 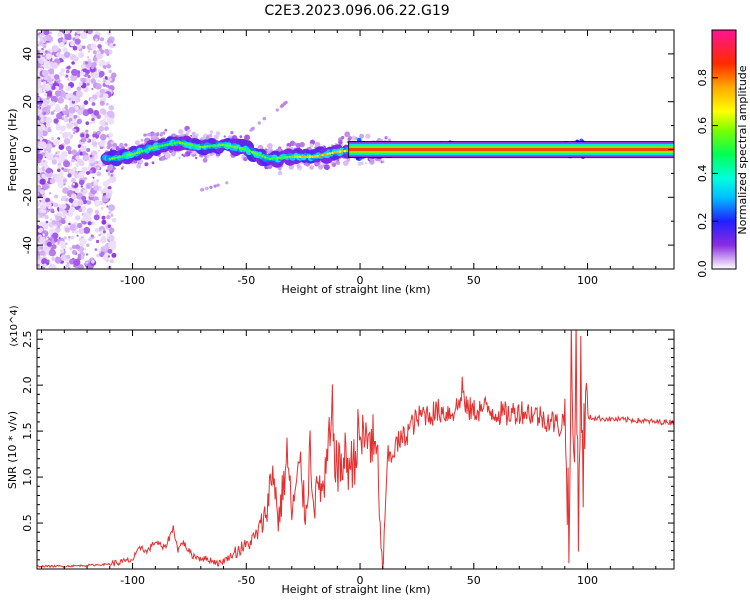 I want to click on snr-x-tick-label: -100, so click(x=132, y=580).